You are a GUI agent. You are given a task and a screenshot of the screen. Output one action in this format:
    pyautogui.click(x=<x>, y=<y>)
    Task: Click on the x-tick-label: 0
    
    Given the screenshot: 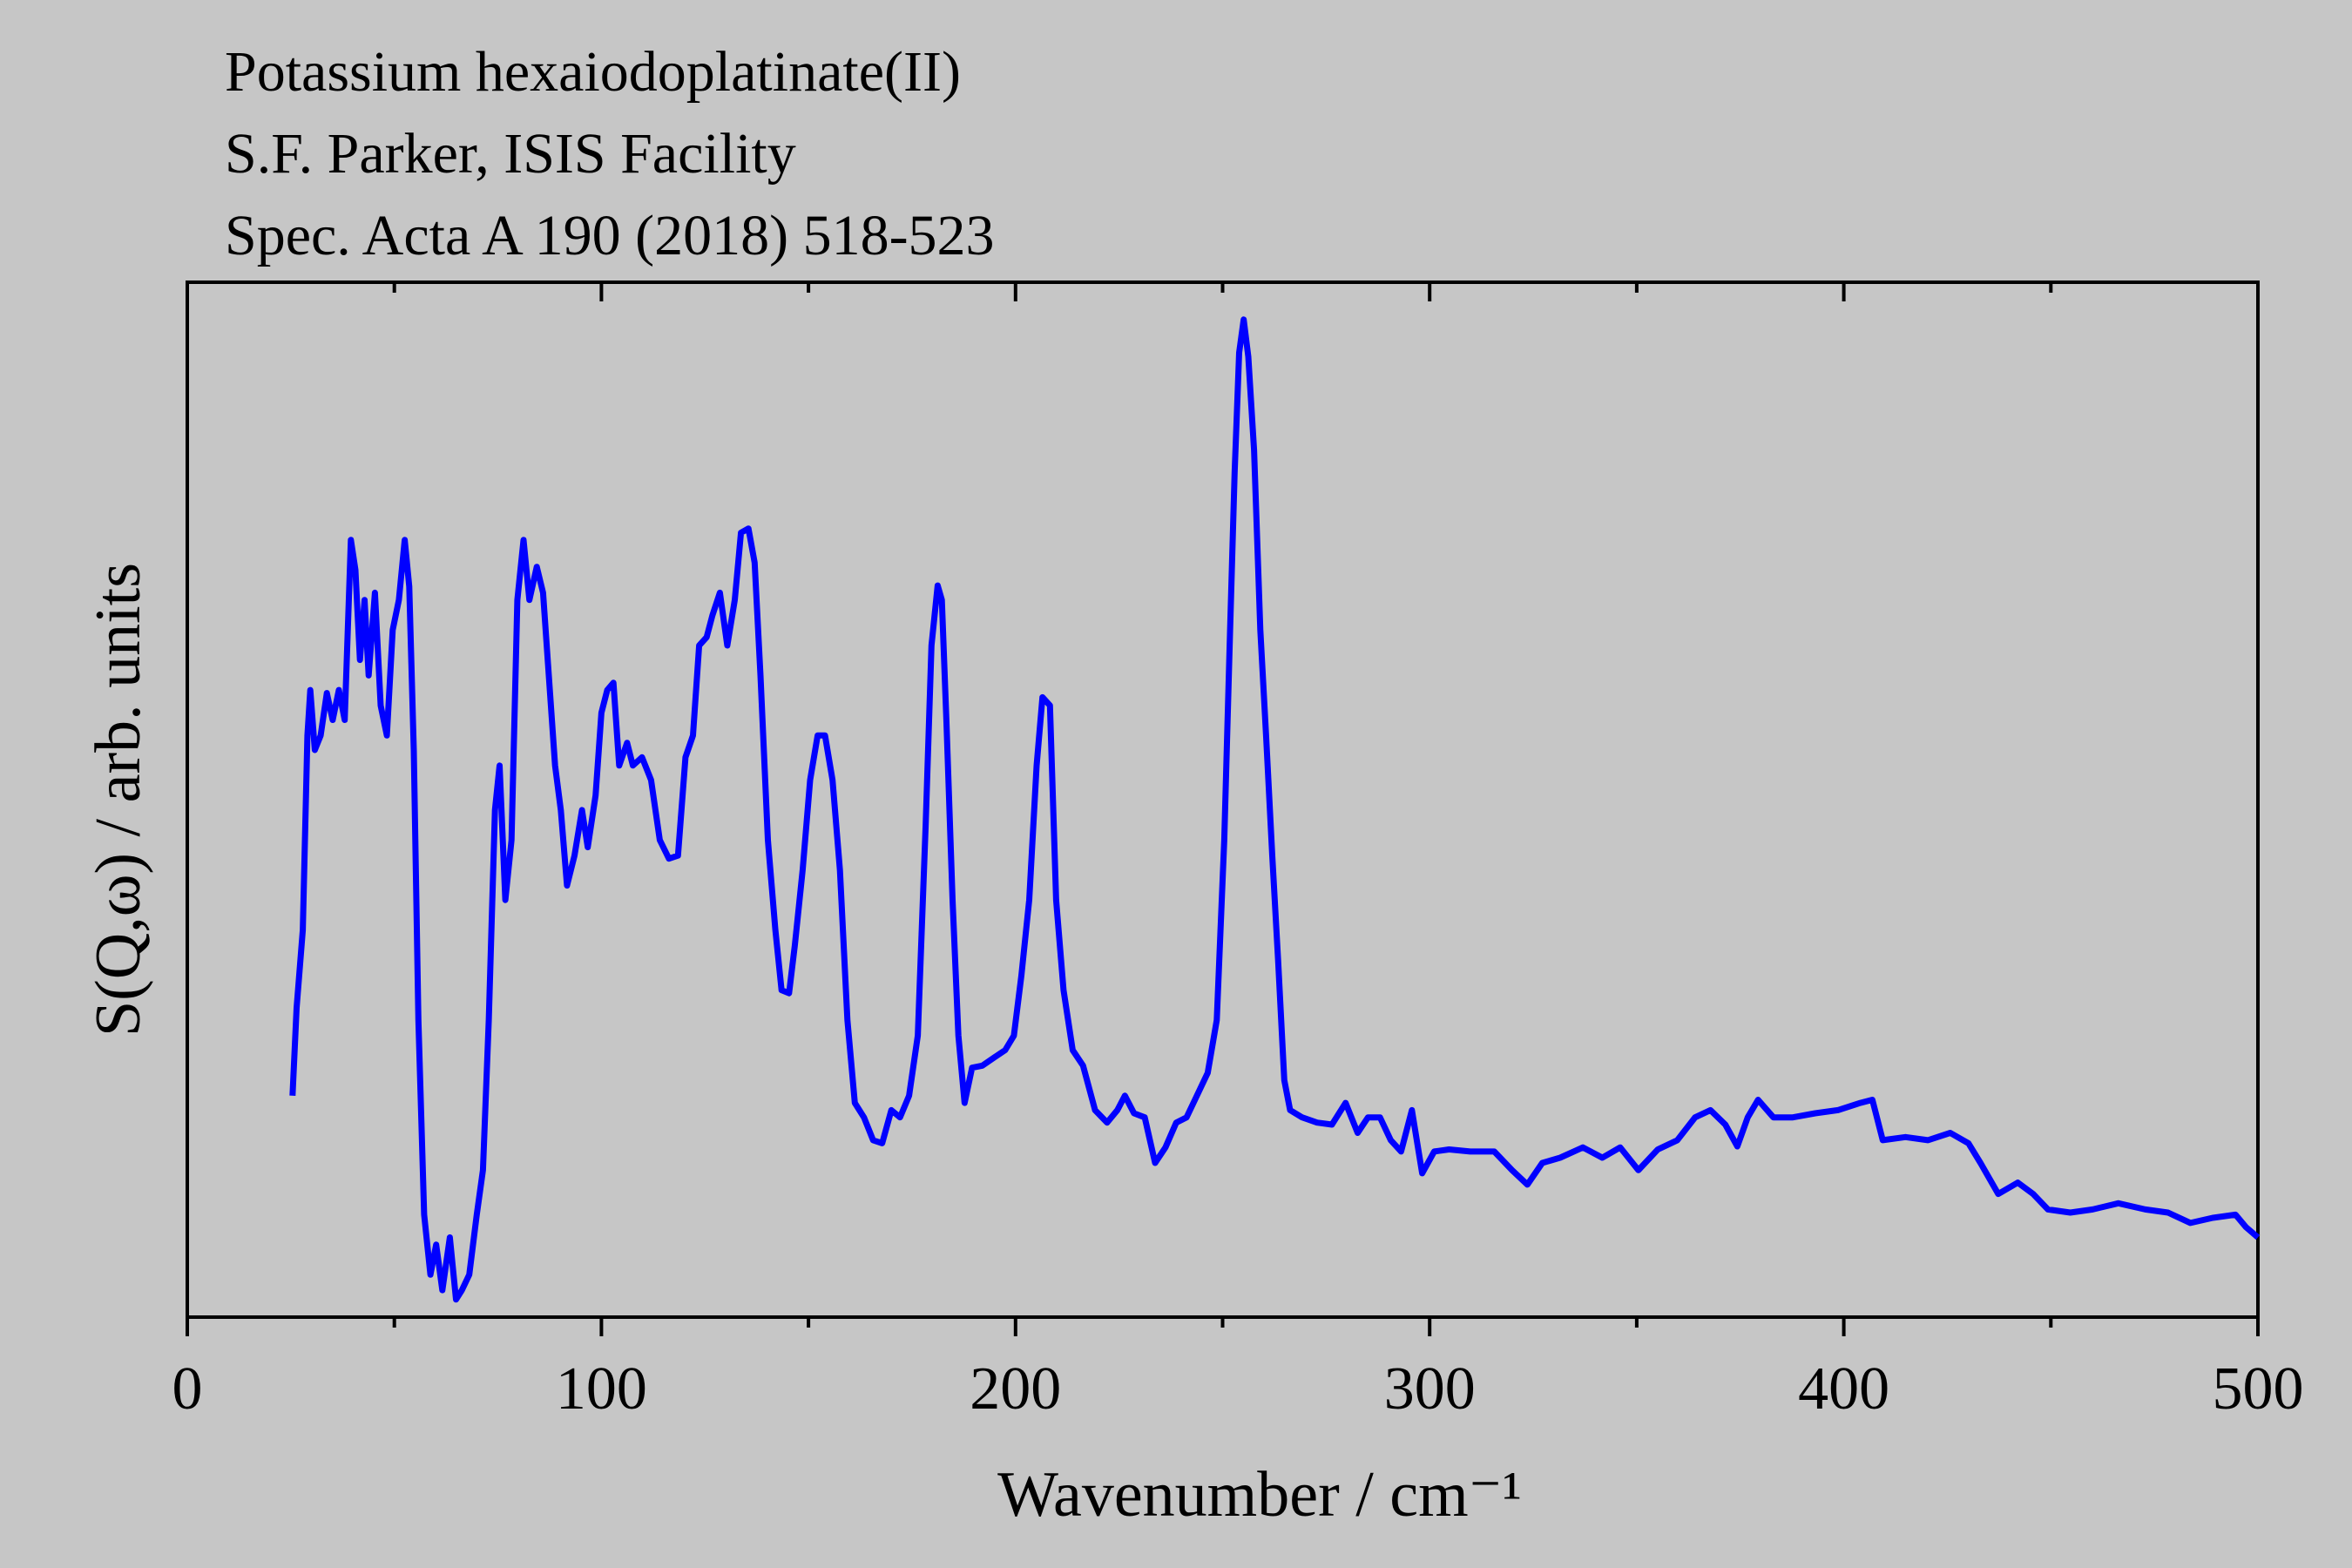 What is the action you would take?
    pyautogui.click(x=188, y=1389)
    